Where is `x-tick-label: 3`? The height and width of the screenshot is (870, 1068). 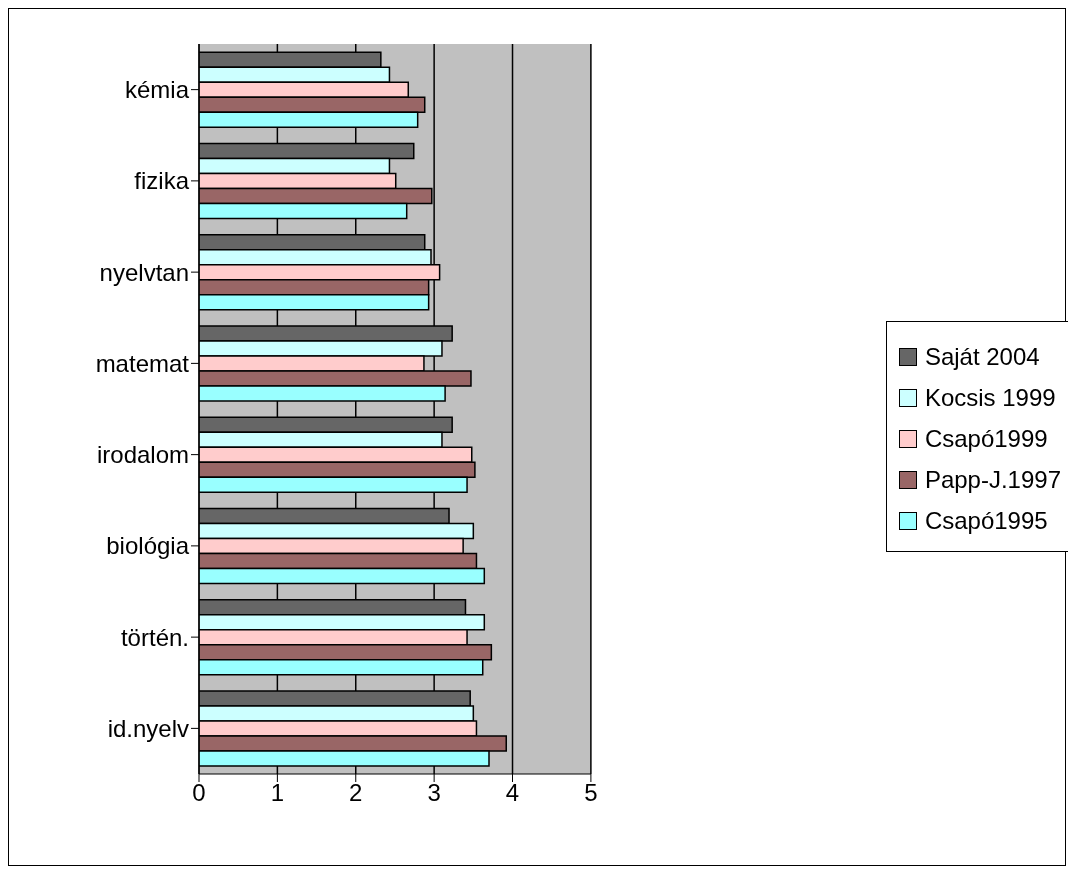 x-tick-label: 3 is located at coordinates (434, 793).